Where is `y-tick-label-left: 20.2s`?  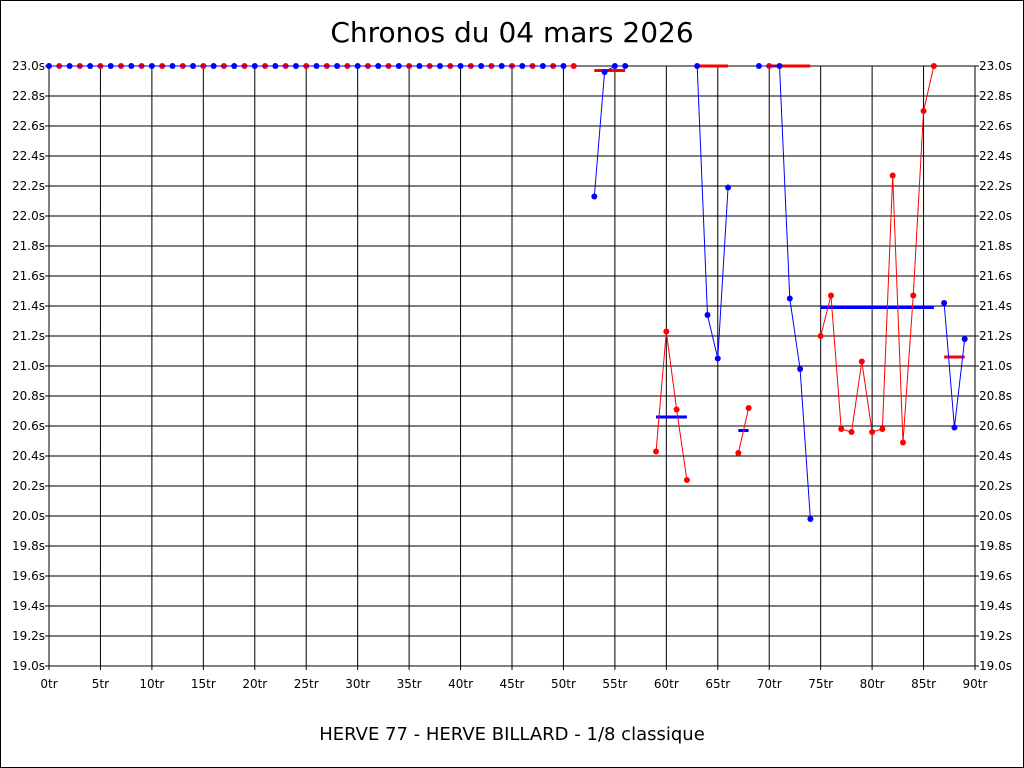 y-tick-label-left: 20.2s is located at coordinates (28, 486).